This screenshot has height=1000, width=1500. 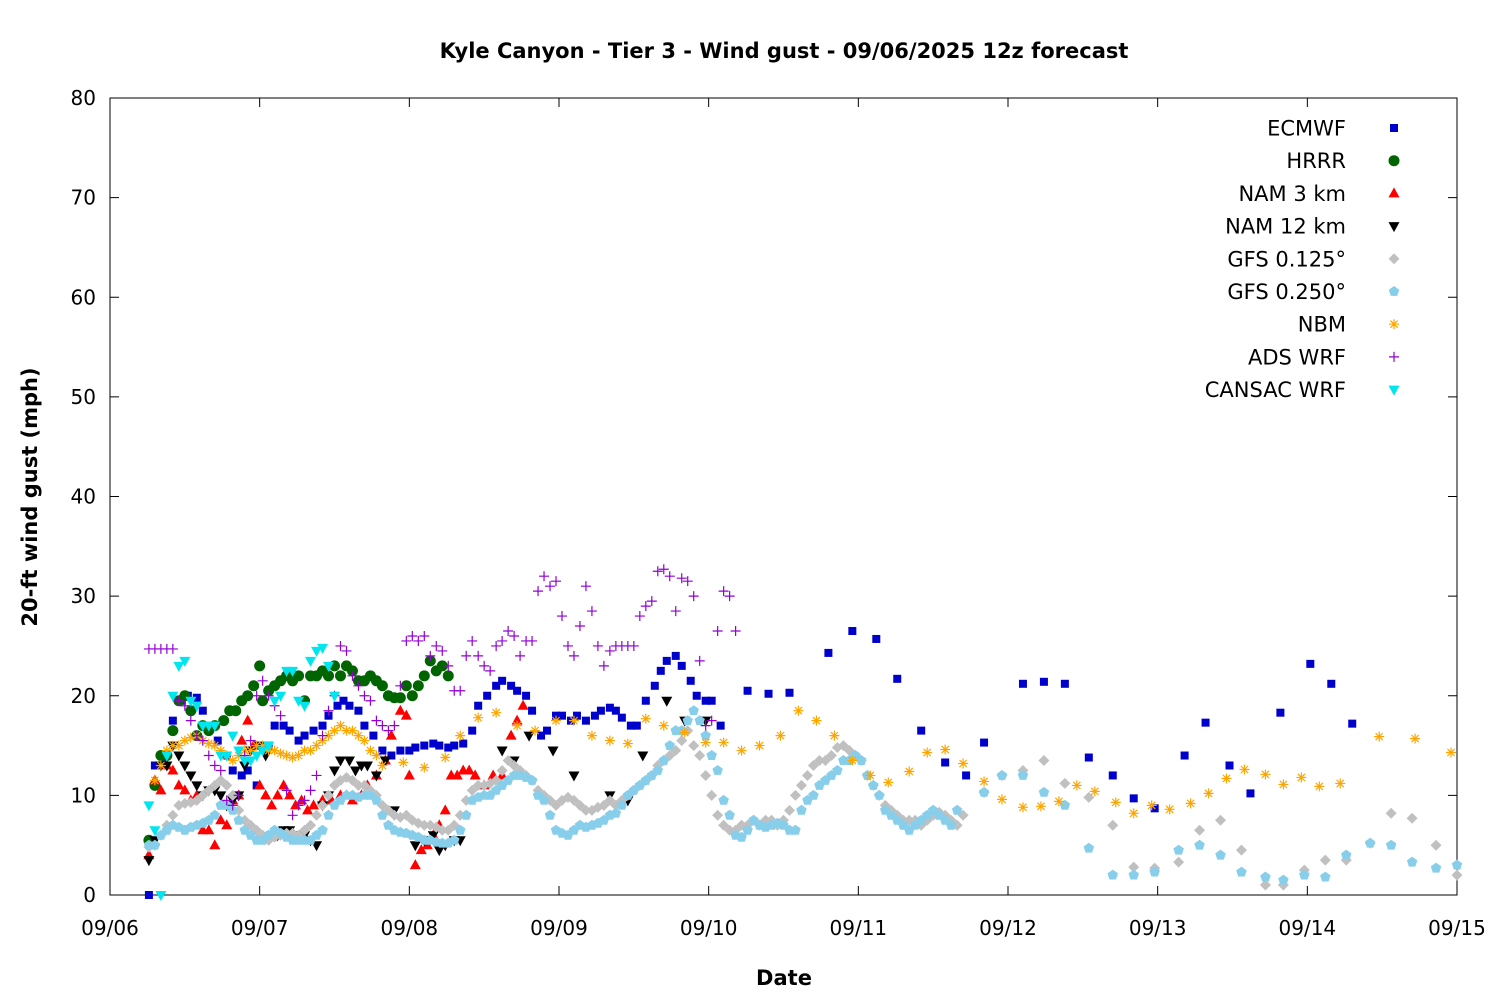 I want to click on legend-label-ecmwf: ECMWF, so click(x=1306, y=129).